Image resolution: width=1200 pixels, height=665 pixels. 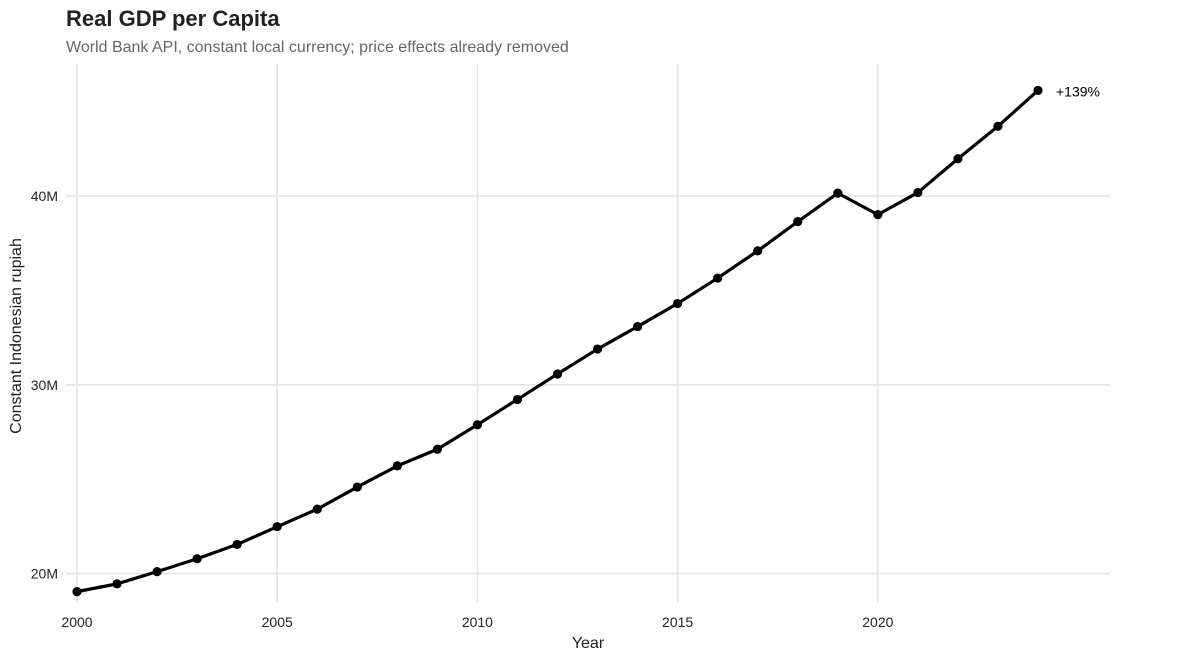 I want to click on y-axis-ticks: 20M 30M 40M, so click(x=44, y=385).